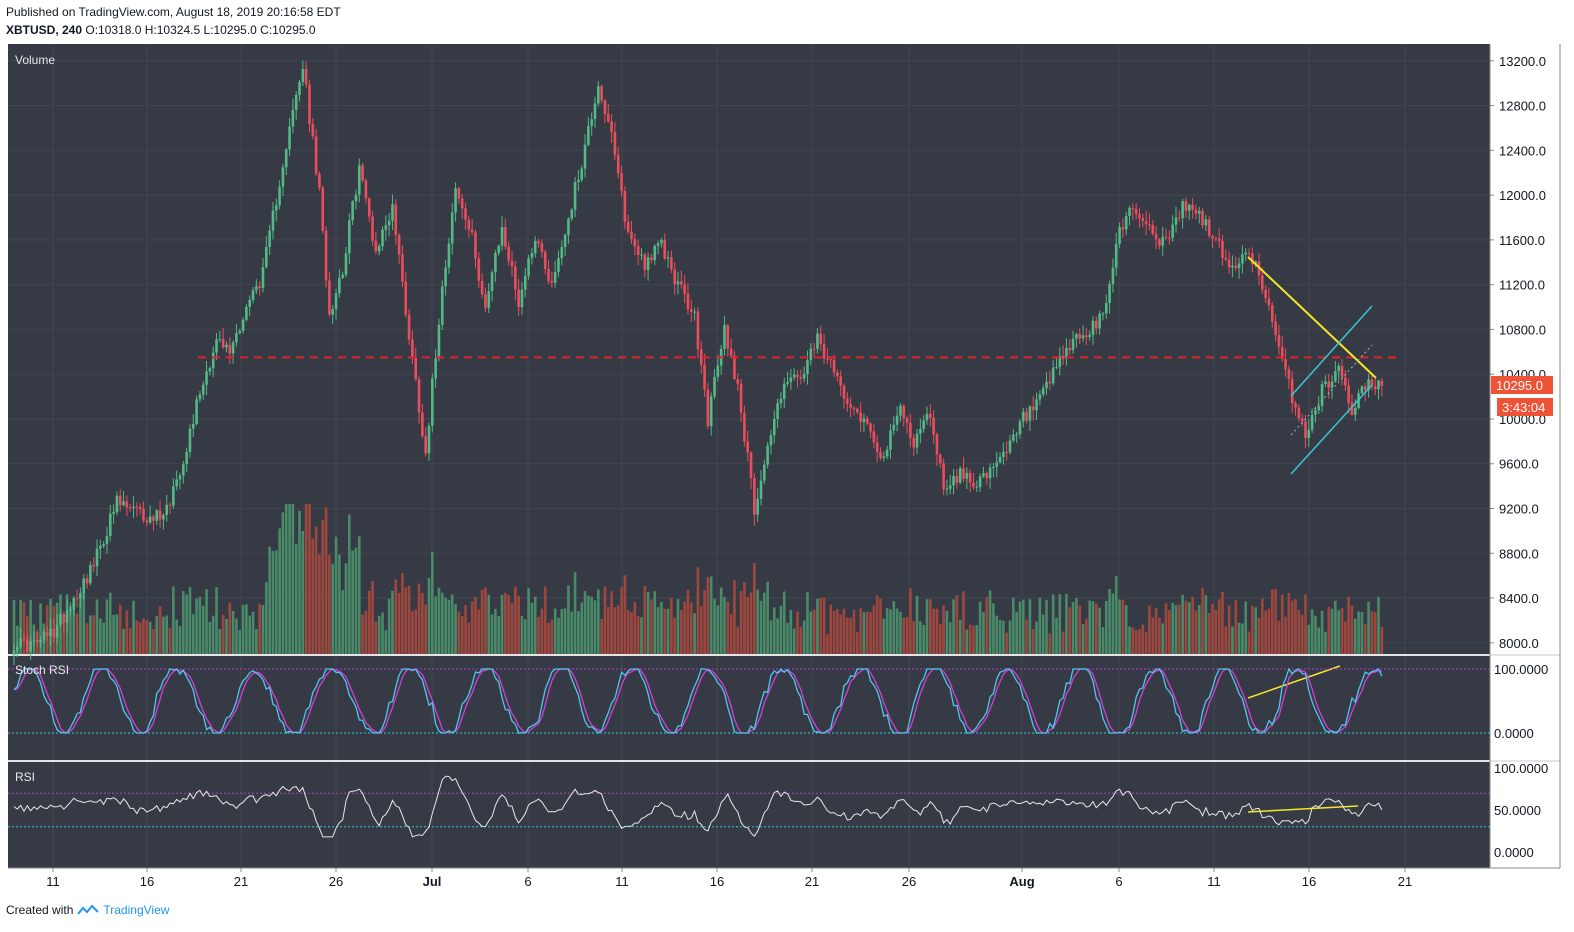 The width and height of the screenshot is (1574, 932). I want to click on rsi-pane, so click(749, 815).